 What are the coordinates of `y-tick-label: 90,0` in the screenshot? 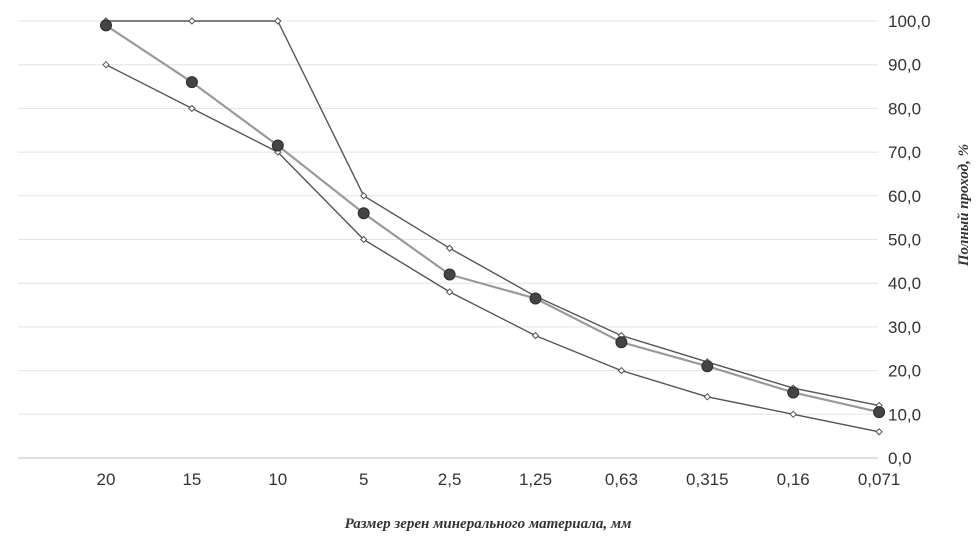 It's located at (904, 65).